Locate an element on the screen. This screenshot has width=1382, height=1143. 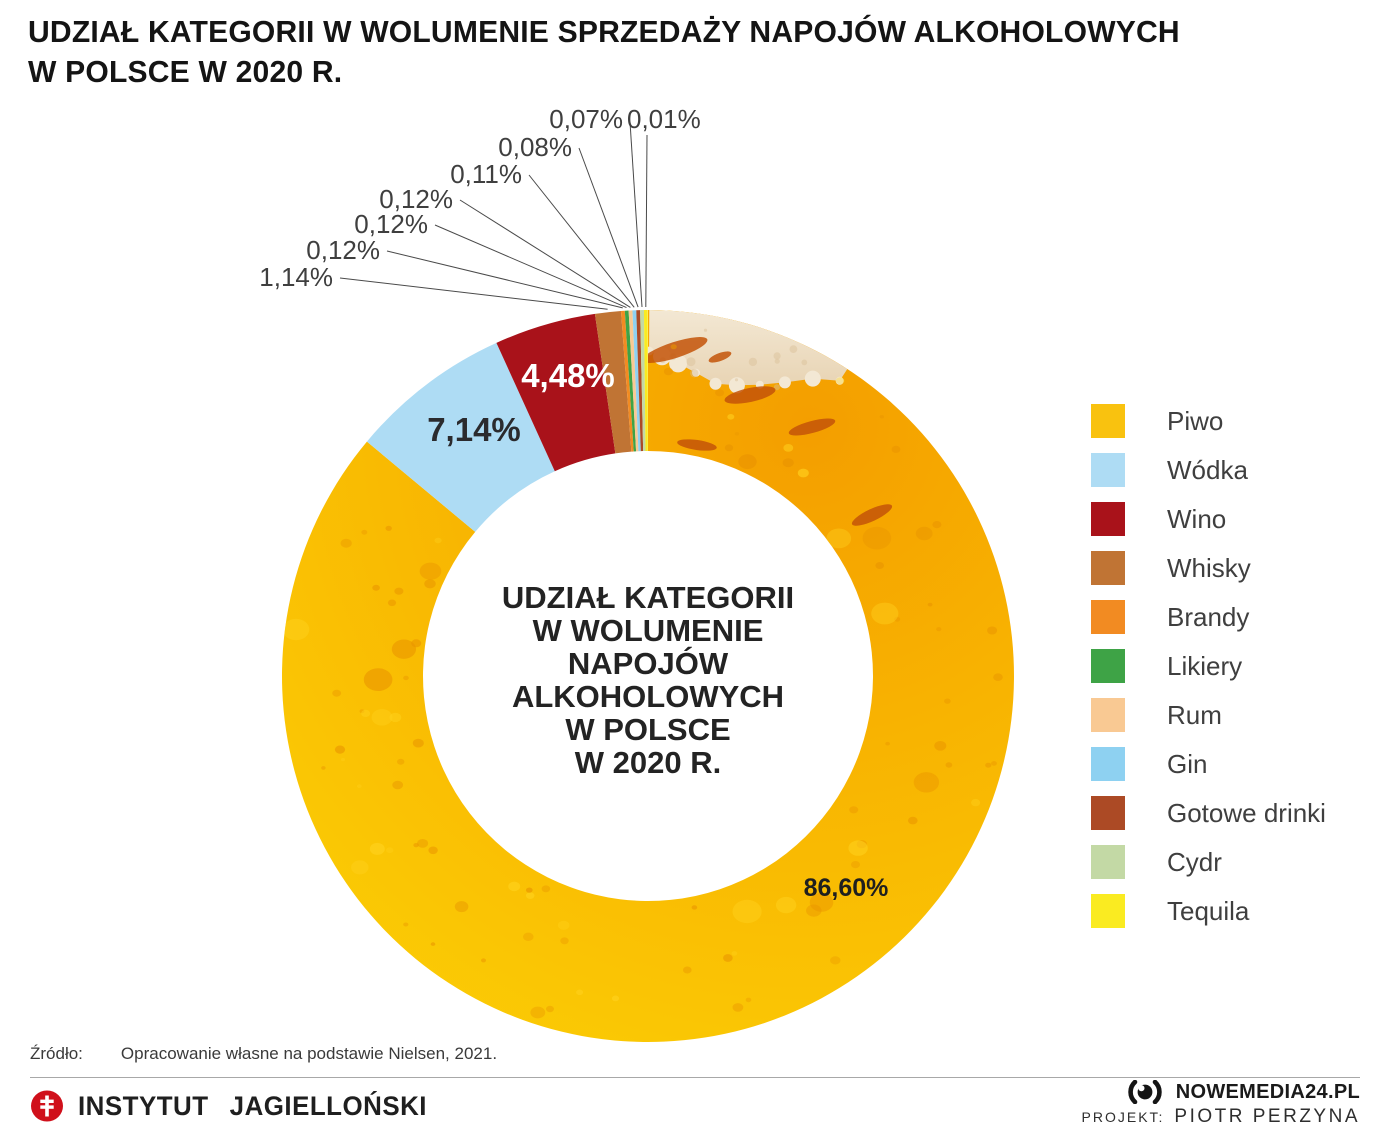
project-label: PROJEKT: is located at coordinates (1123, 1117).